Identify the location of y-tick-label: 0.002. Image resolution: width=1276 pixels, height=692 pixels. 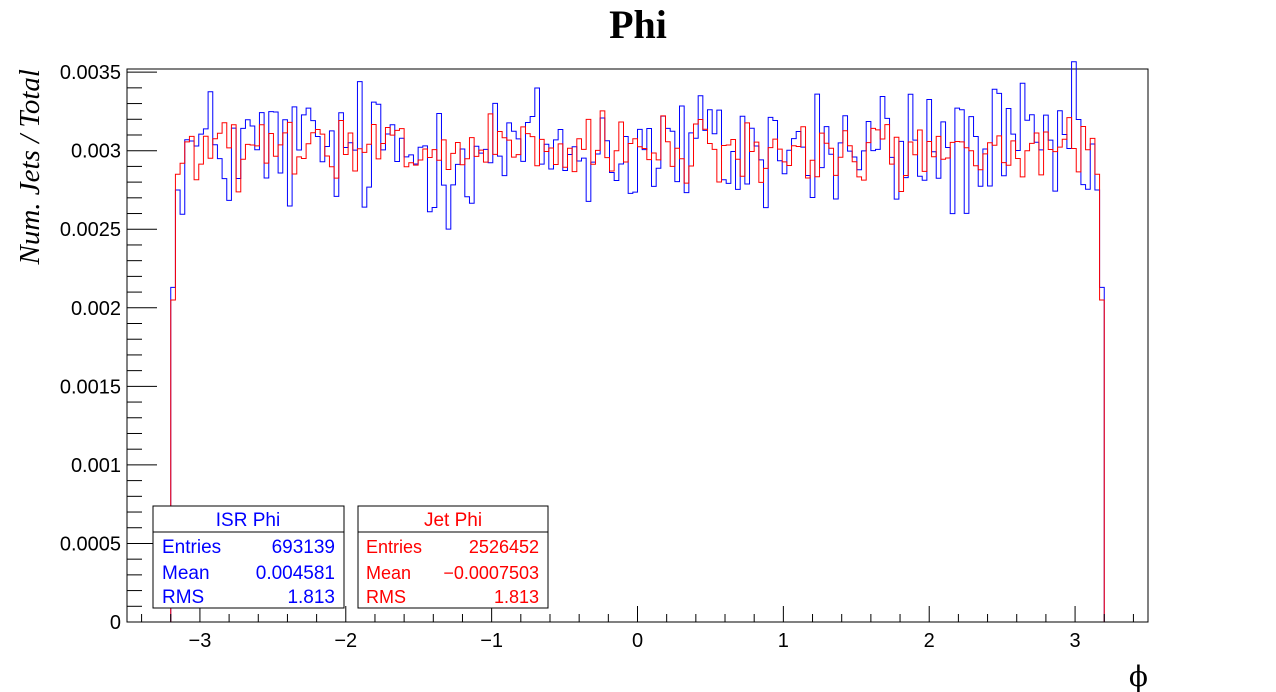
(96, 309).